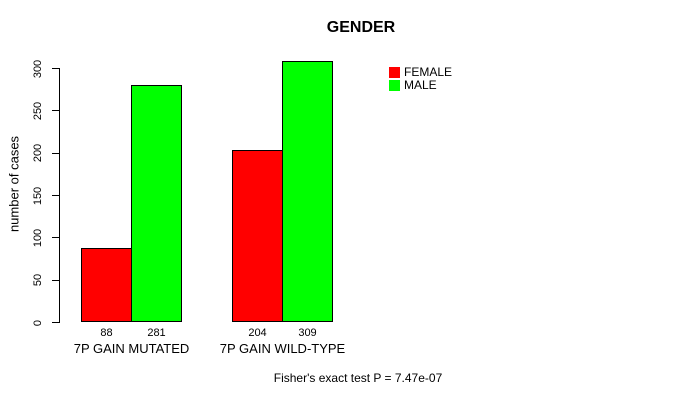 Image resolution: width=690 pixels, height=400 pixels. Describe the element at coordinates (394, 72) in the screenshot. I see `legend-swatch-female` at that location.